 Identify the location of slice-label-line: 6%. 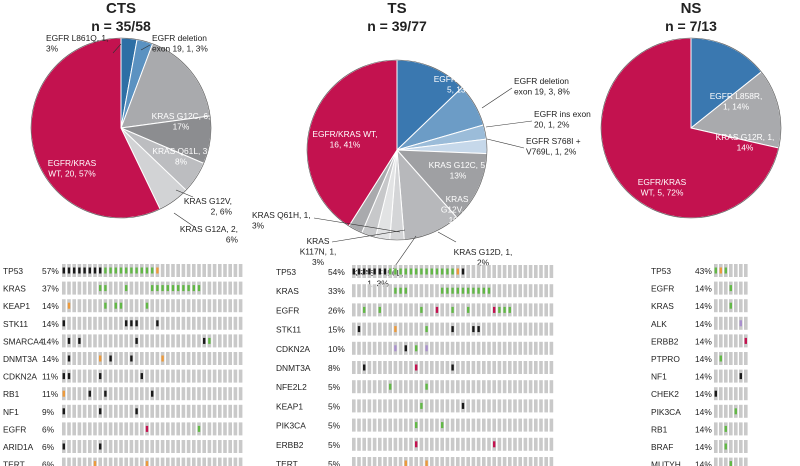
(232, 240).